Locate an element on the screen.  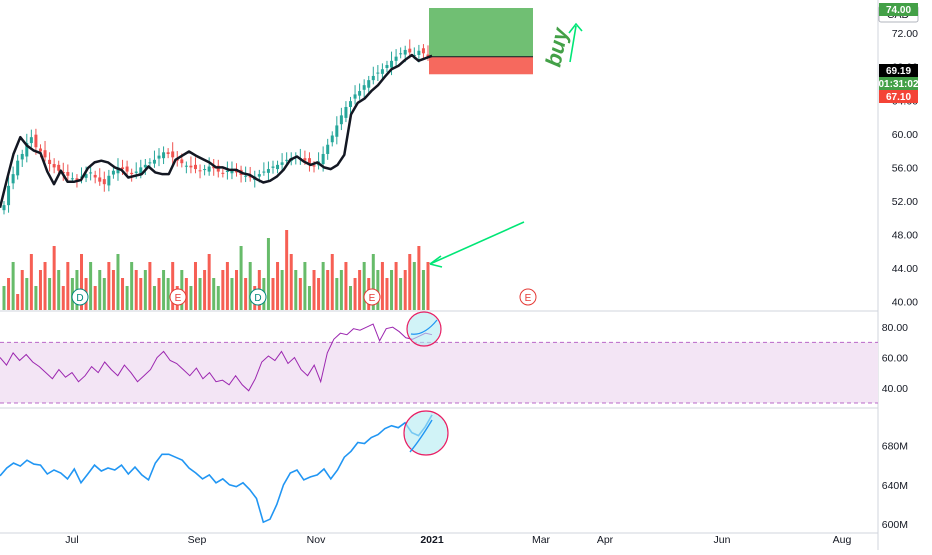
rsi-tick-label: 40.00 is located at coordinates (895, 389).